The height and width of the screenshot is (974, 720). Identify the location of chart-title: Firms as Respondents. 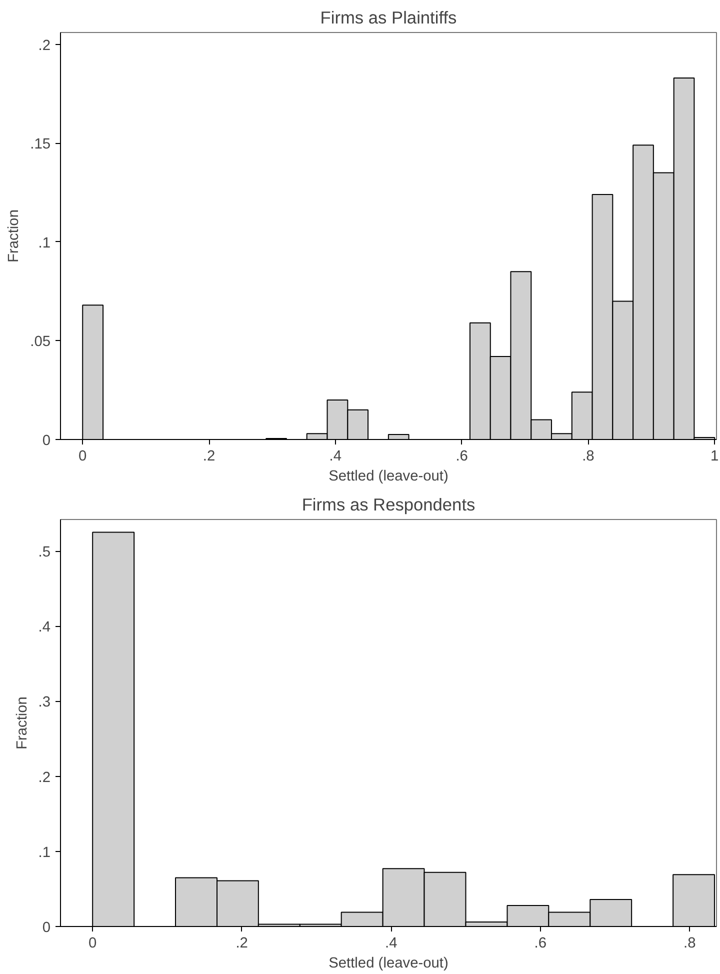
(389, 504).